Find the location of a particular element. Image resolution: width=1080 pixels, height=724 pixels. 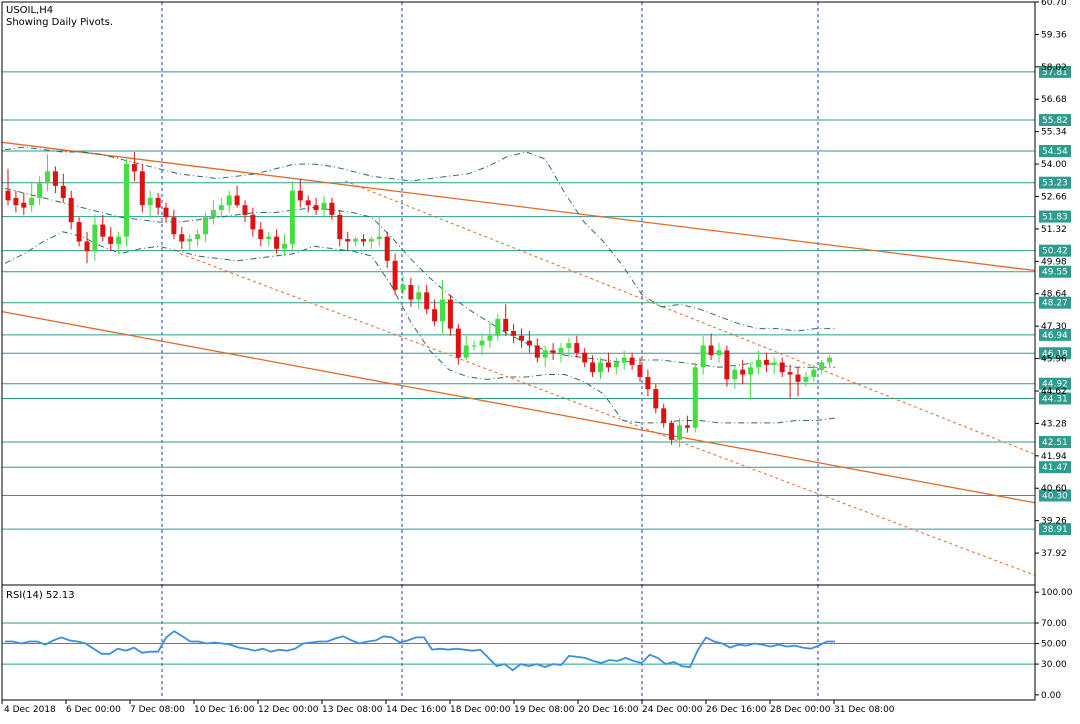

pivot-label: 46.18 is located at coordinates (1055, 354).